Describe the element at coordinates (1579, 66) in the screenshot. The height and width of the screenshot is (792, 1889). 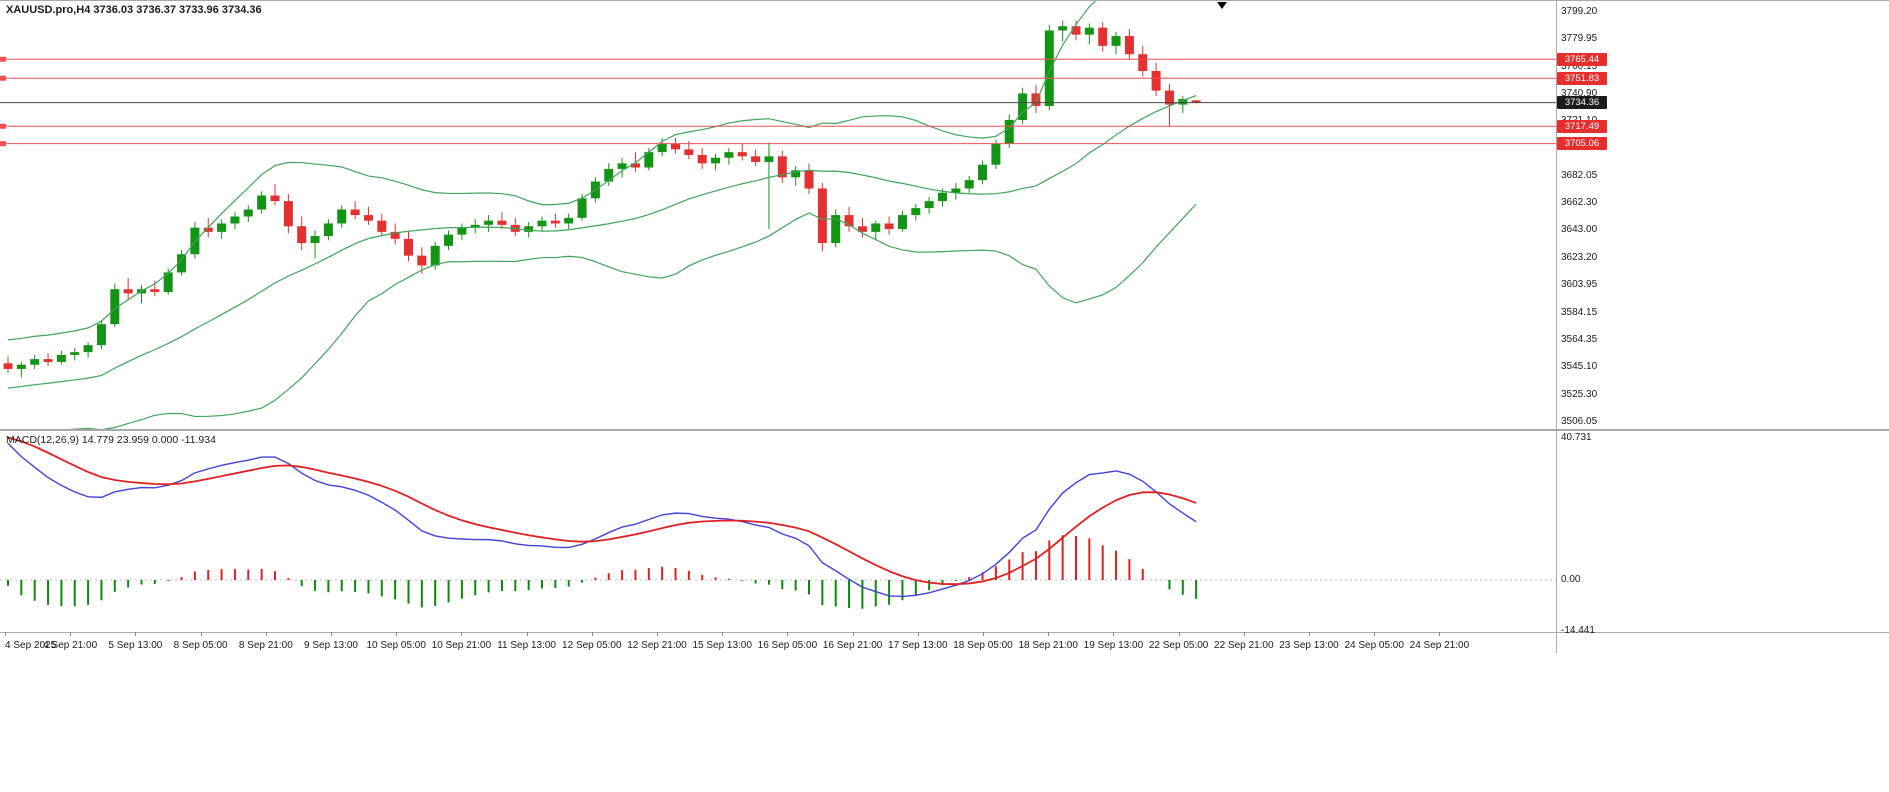
I see `price-tick-label: 3760.15` at that location.